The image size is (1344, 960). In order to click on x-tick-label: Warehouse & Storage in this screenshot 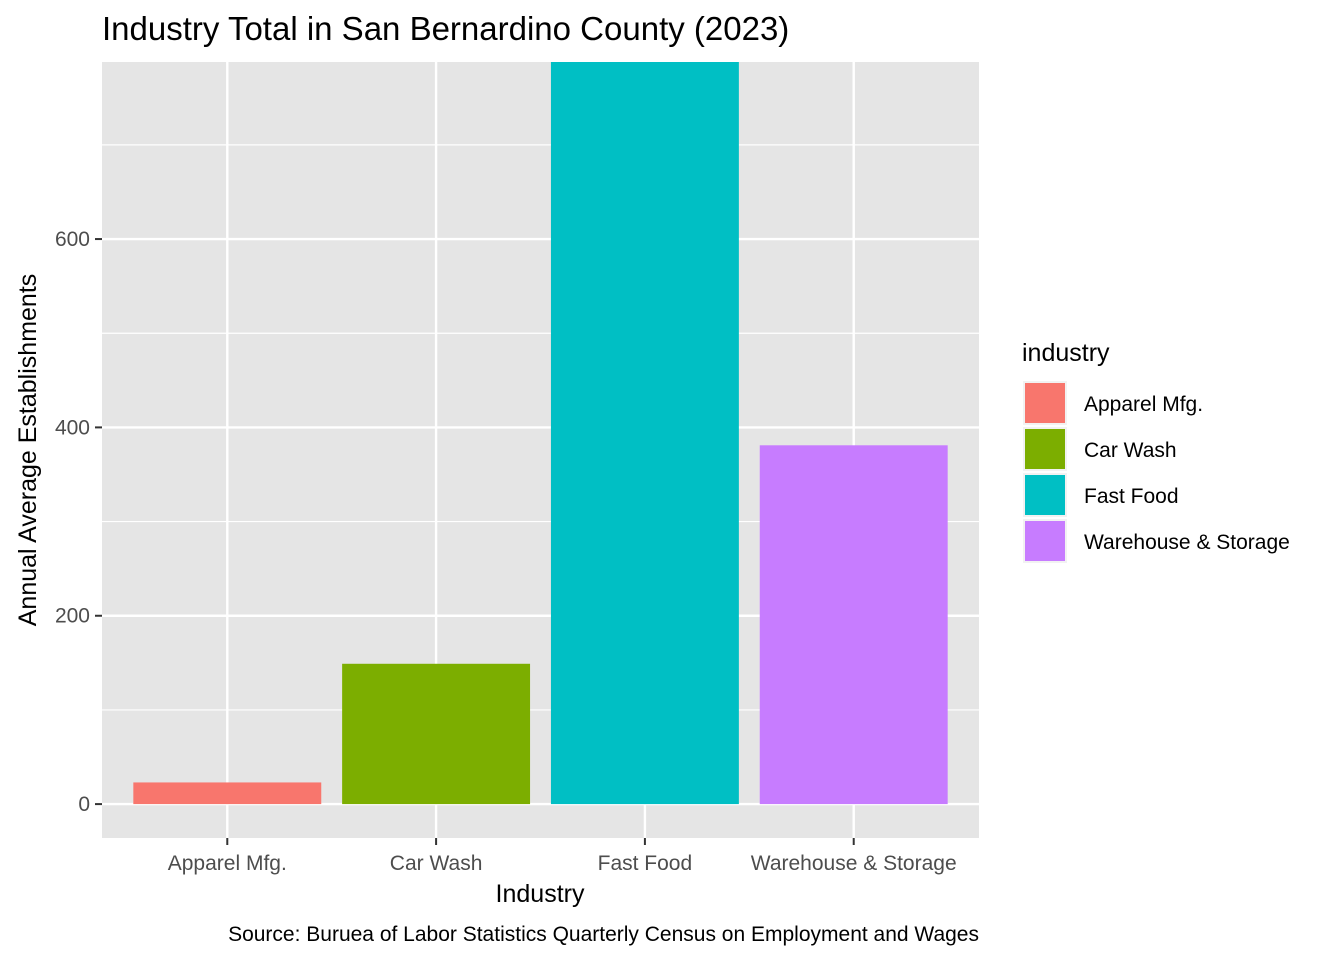, I will do `click(854, 863)`.